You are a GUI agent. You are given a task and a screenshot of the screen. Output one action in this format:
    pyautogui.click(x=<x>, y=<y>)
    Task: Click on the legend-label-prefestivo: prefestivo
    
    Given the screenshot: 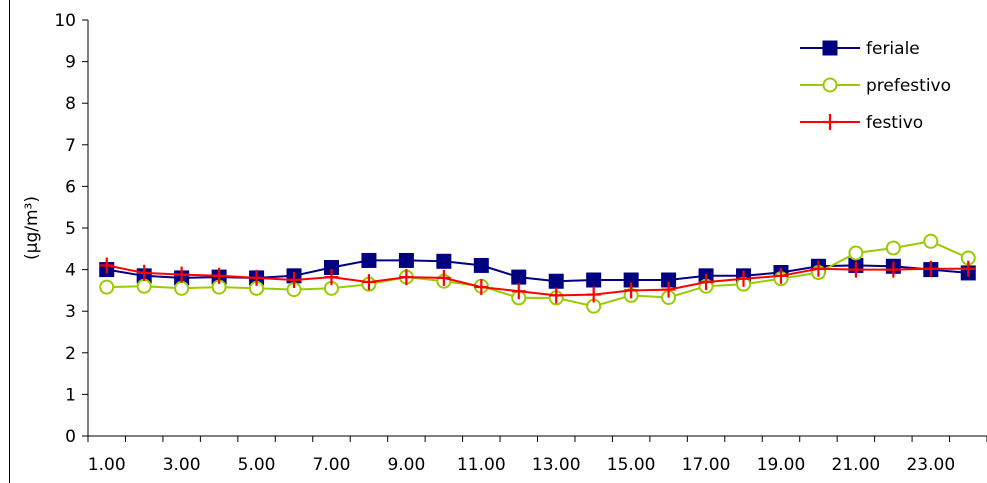 What is the action you would take?
    pyautogui.click(x=908, y=86)
    